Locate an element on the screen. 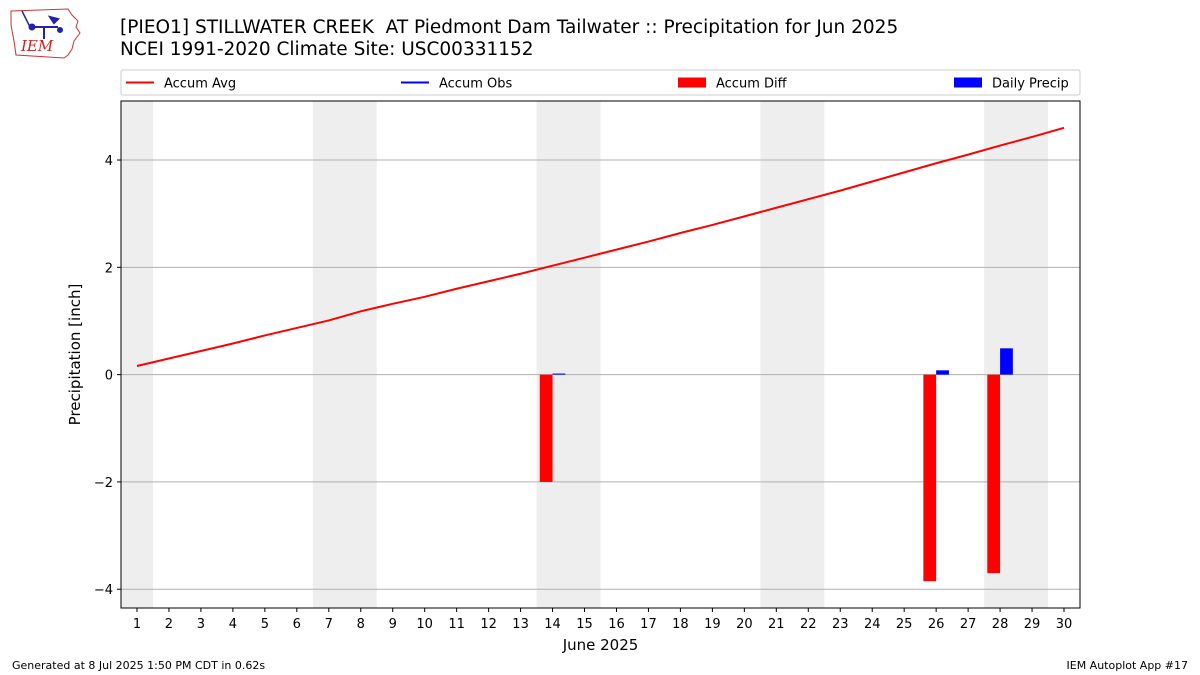 This screenshot has height=675, width=1200. x-tick-label: 29 is located at coordinates (1032, 624).